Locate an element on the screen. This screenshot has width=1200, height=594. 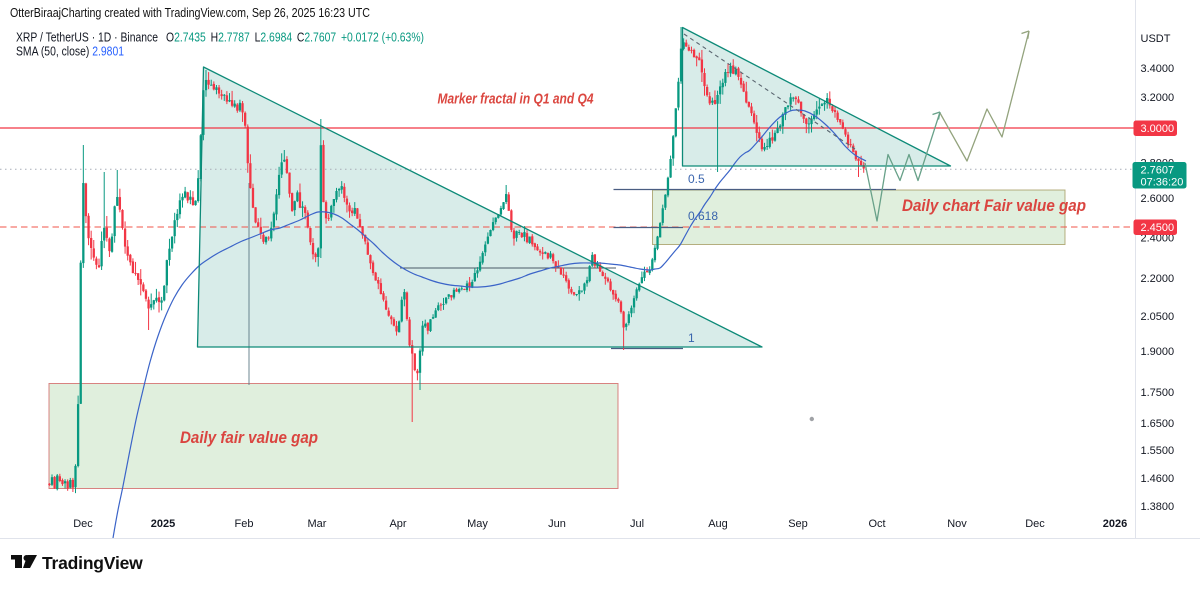
svg-text: Apr is located at coordinates (397, 524).